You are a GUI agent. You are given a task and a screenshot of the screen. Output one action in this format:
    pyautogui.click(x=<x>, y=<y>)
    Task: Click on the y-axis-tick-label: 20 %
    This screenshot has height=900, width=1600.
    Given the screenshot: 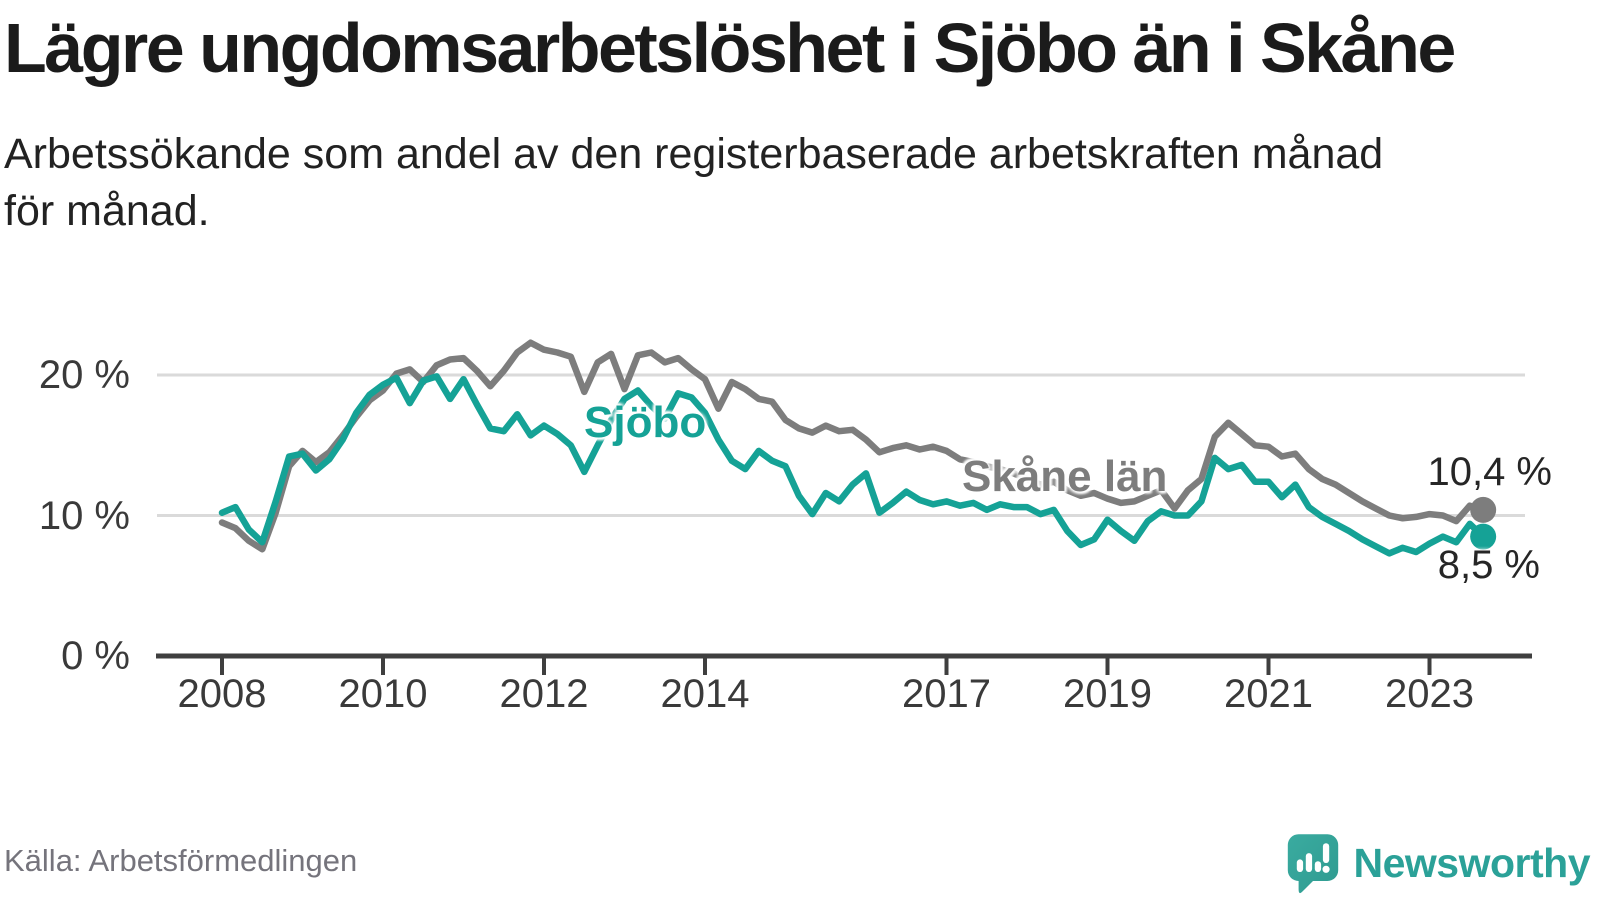 What is the action you would take?
    pyautogui.click(x=84, y=375)
    